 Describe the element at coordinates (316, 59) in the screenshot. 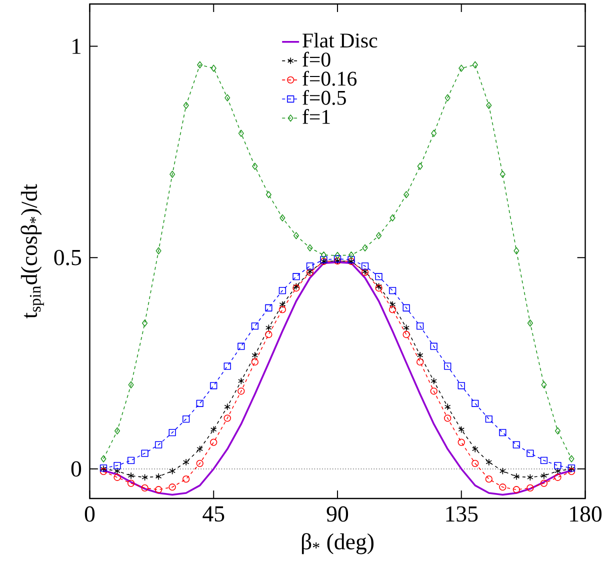

I see `legend-label: f=0` at that location.